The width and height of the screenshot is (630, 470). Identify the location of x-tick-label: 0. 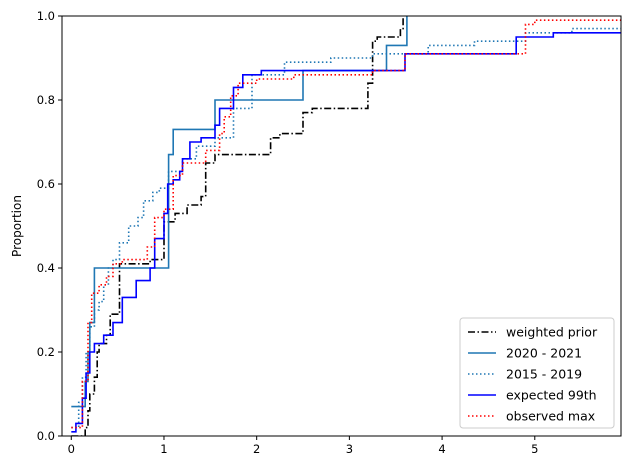
(71, 449).